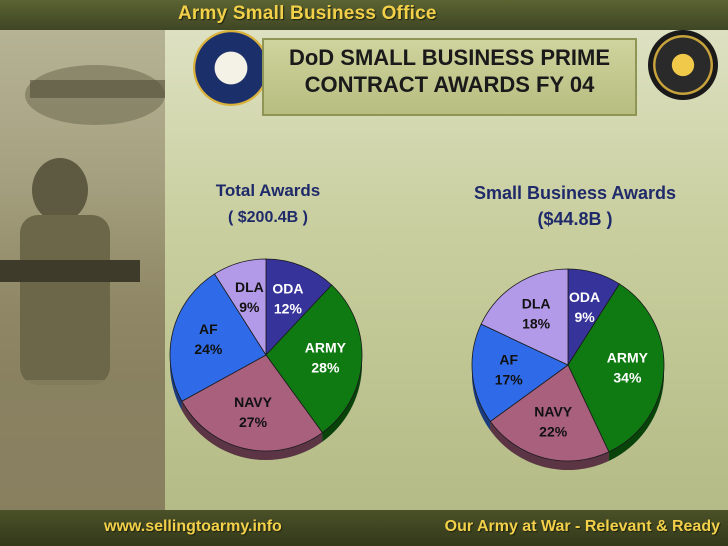 The width and height of the screenshot is (728, 546). Describe the element at coordinates (449, 84) in the screenshot. I see `main-title-line2: CONTRACT AWARDS FY 04` at that location.